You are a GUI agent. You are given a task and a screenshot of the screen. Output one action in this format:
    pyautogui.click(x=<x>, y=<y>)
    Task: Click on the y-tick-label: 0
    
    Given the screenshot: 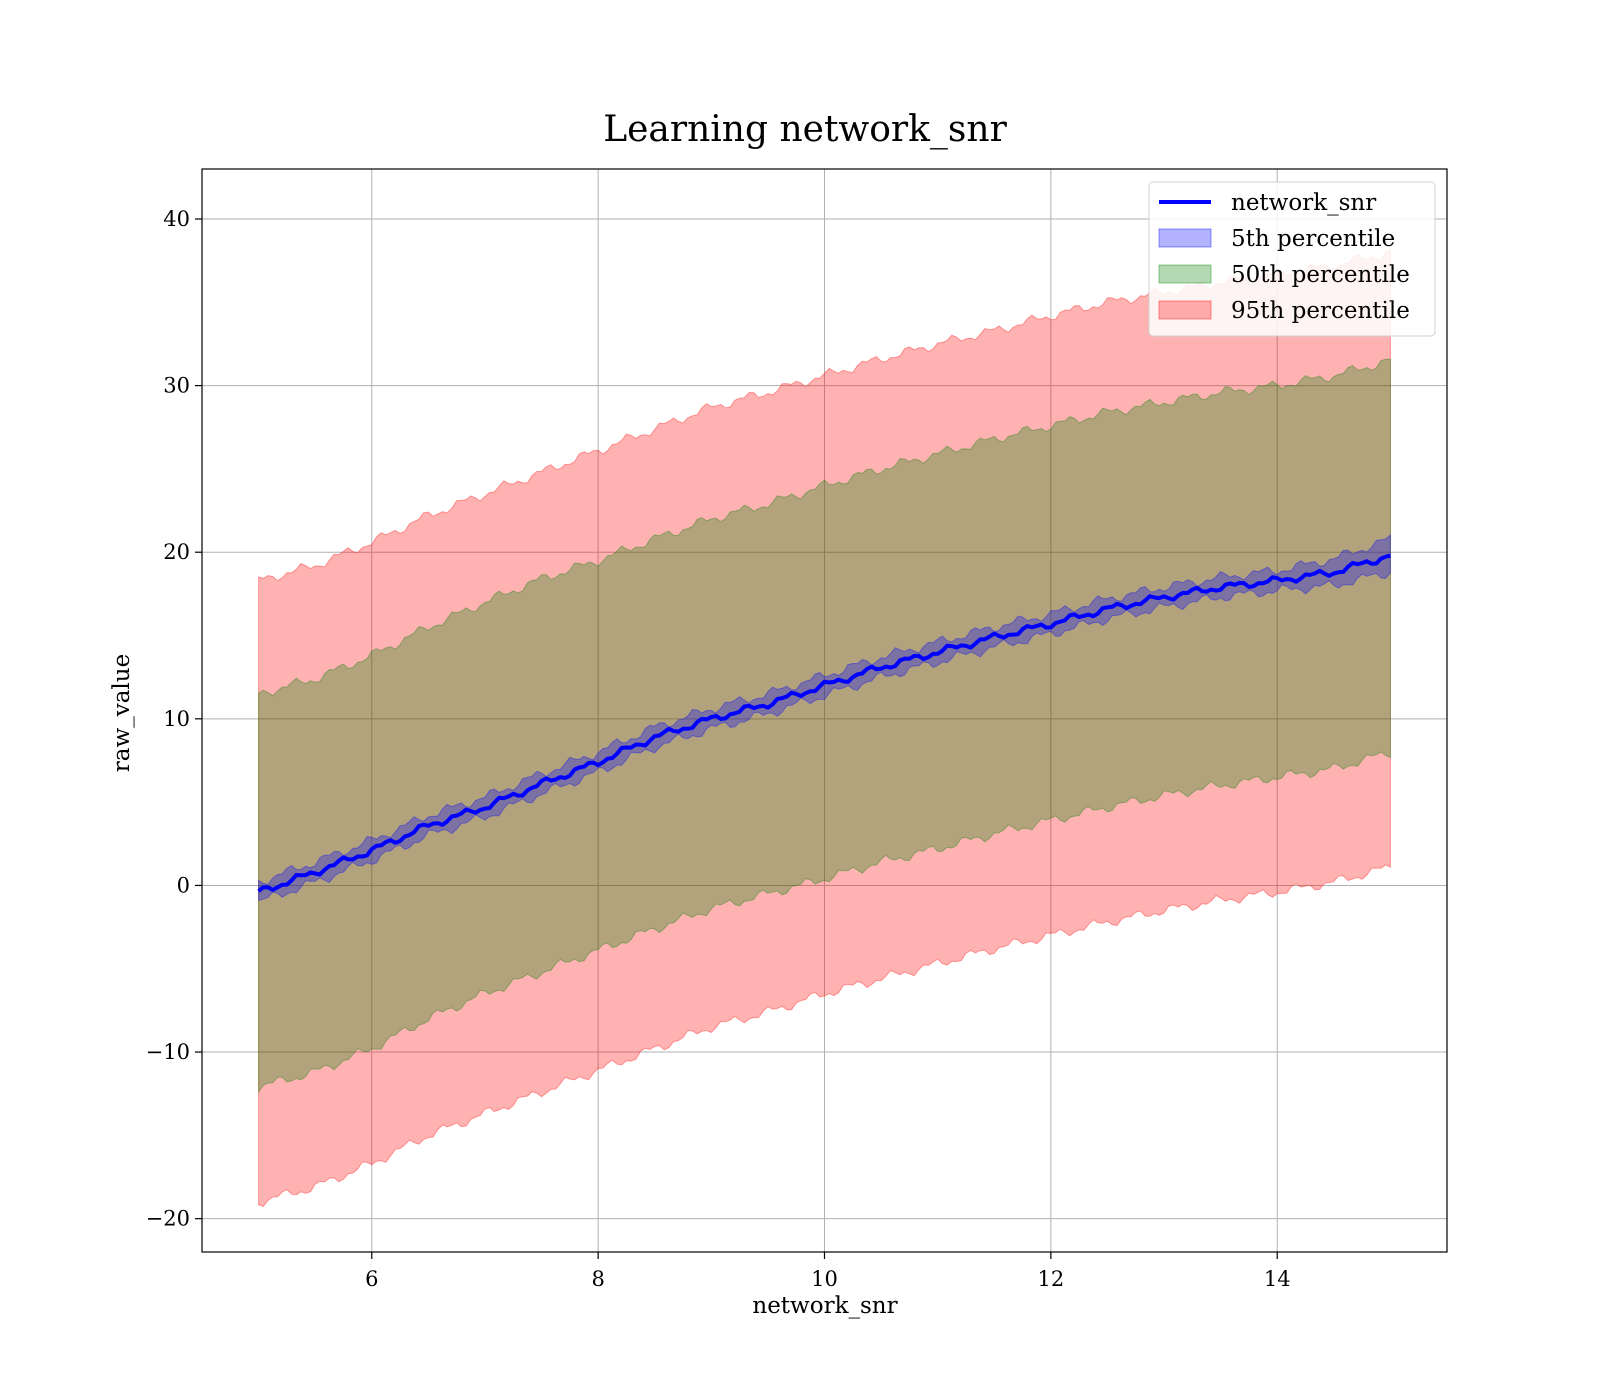 What is the action you would take?
    pyautogui.click(x=183, y=885)
    